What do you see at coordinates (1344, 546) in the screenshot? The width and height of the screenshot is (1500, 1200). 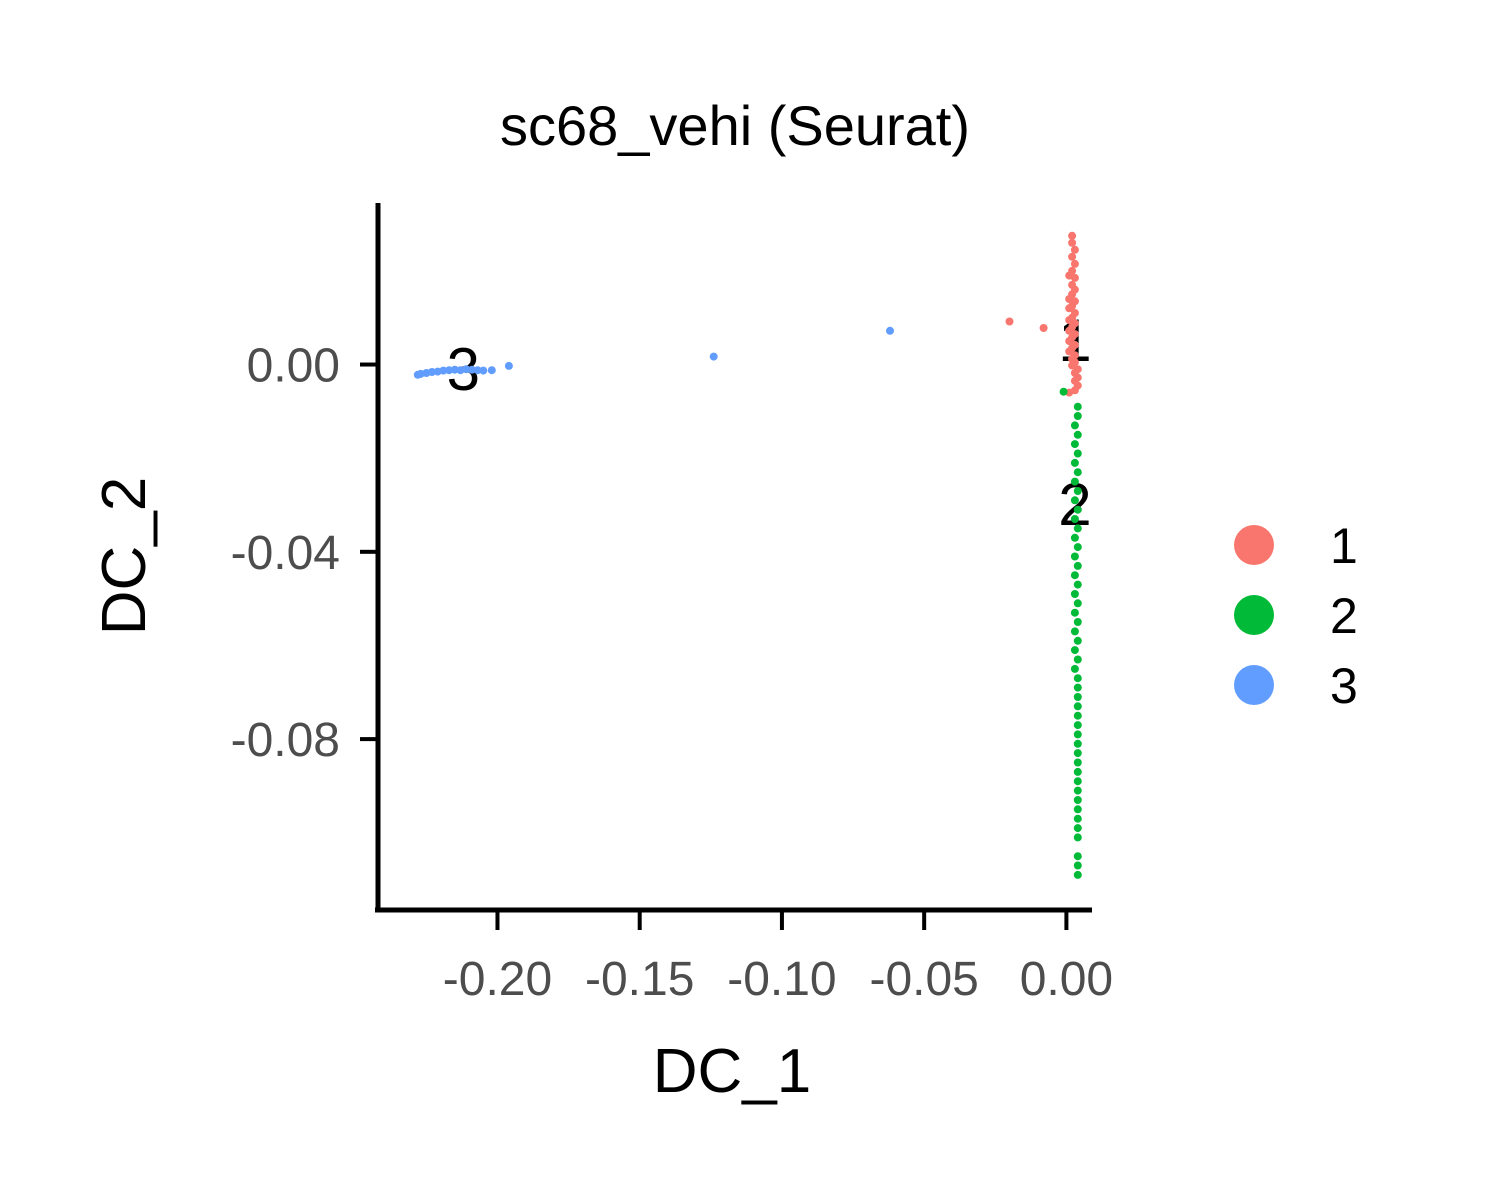 I see `legend-label-1: 1` at bounding box center [1344, 546].